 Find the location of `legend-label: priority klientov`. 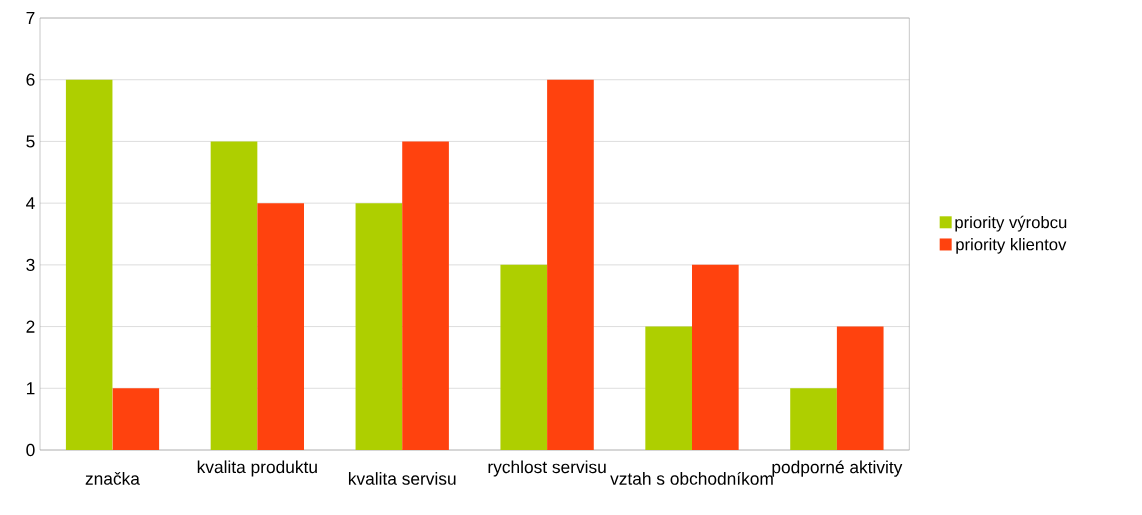

legend-label: priority klientov is located at coordinates (1011, 246).